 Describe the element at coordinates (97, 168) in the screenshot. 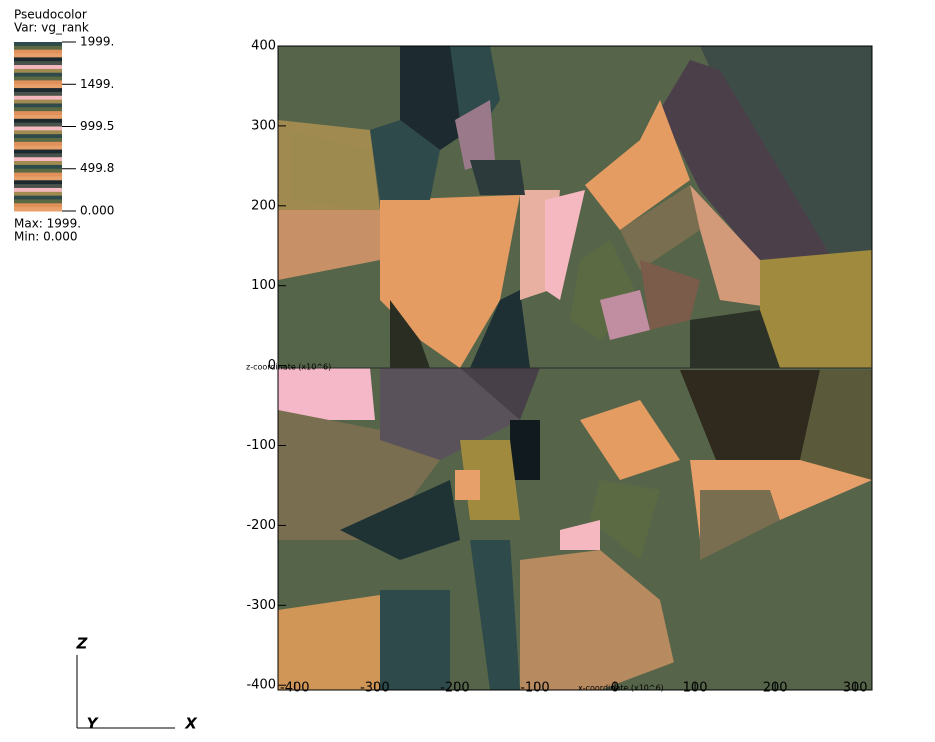

I see `legend-tick-label: 499.8` at that location.